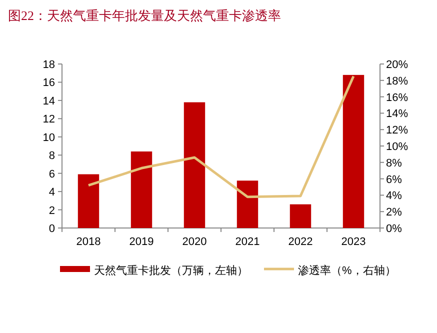  I want to click on y-tick-label: 12, so click(48, 120).